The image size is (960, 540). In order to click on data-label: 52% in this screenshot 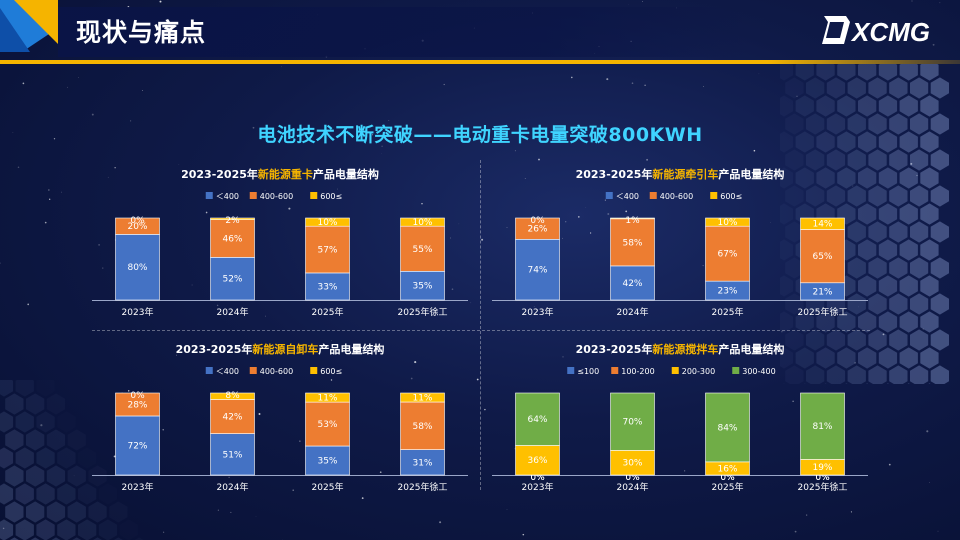, I will do `click(232, 280)`.